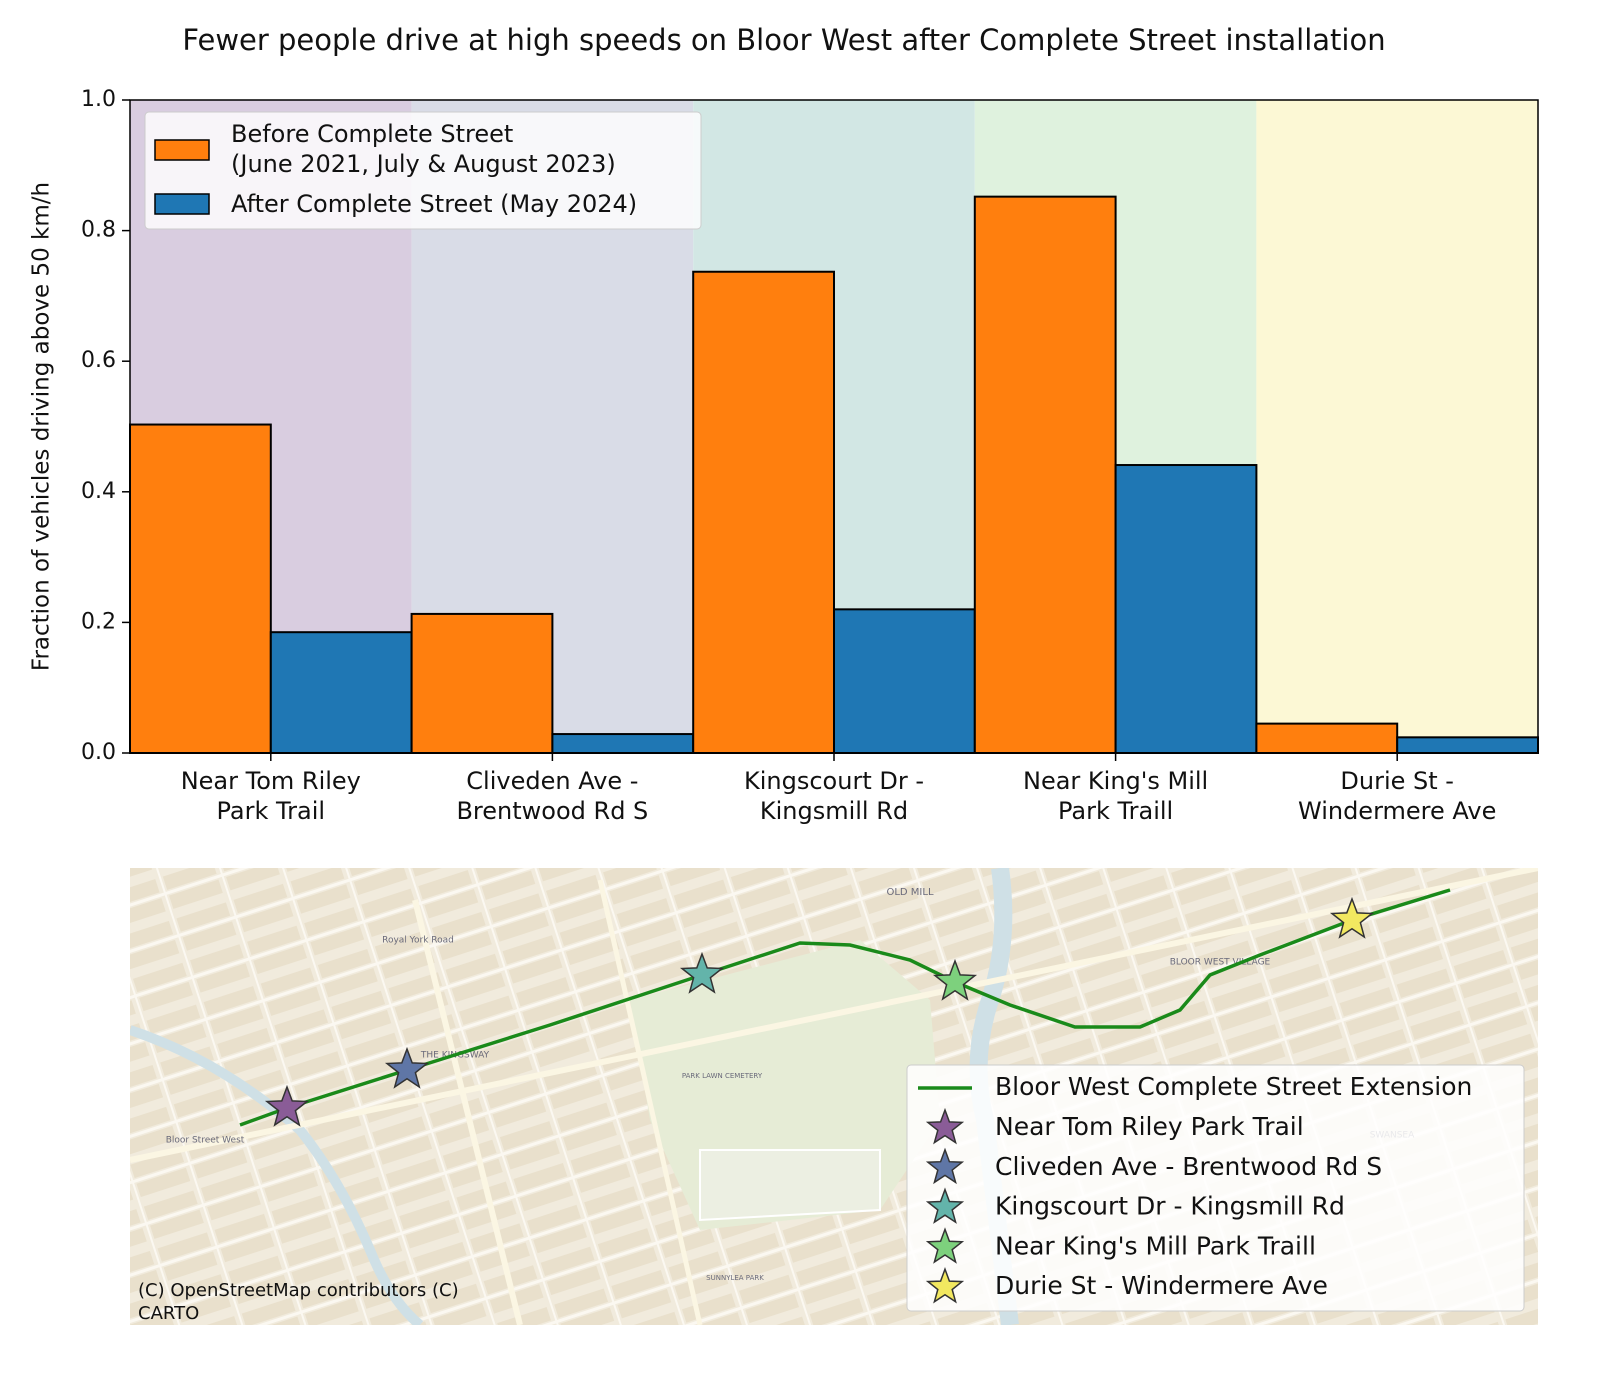 The image size is (1600, 1400). What do you see at coordinates (98, 752) in the screenshot?
I see `y-tick-label: 0.0` at bounding box center [98, 752].